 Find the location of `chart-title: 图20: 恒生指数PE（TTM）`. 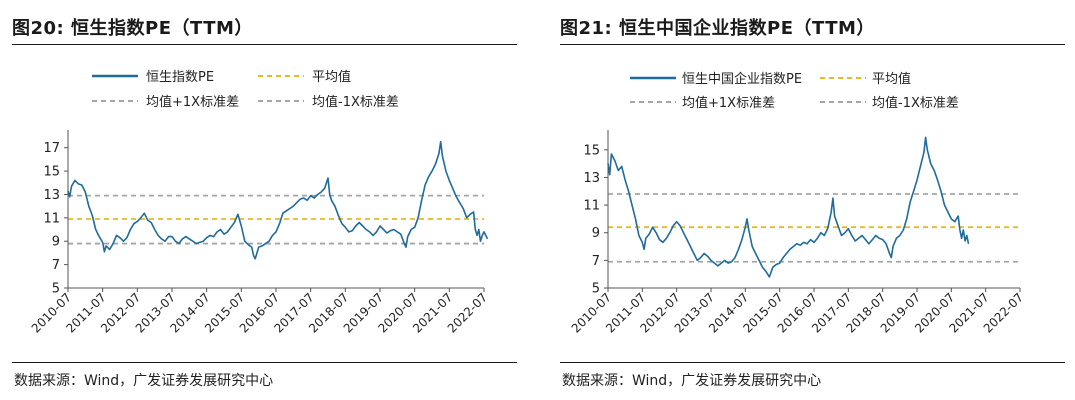

chart-title: 图20: 恒生指数PE（TTM） is located at coordinates (132, 28).